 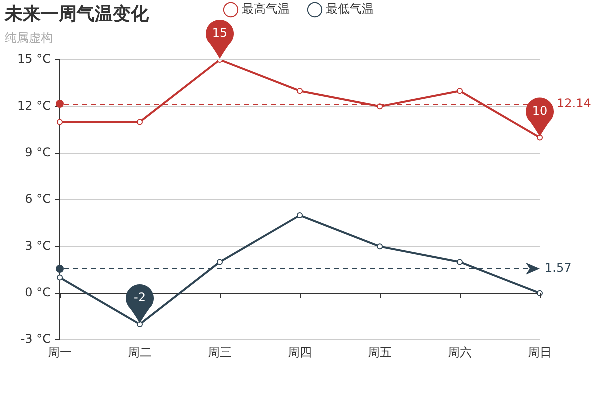 What do you see at coordinates (38, 245) in the screenshot?
I see `y-tick-label: 3 °C` at bounding box center [38, 245].